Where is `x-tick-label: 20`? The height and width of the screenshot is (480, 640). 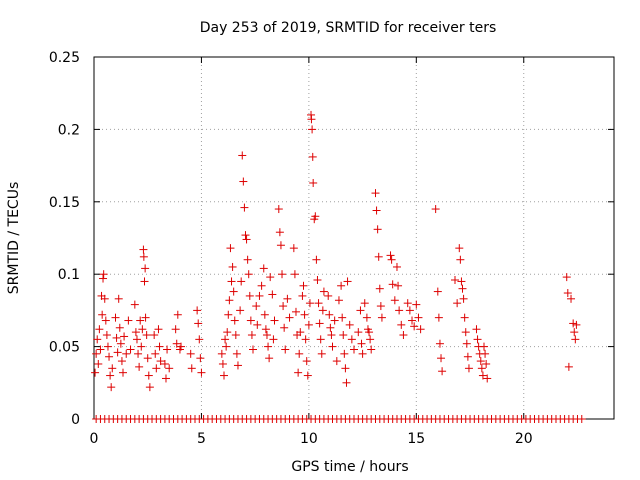 x-tick-label: 20 is located at coordinates (524, 439).